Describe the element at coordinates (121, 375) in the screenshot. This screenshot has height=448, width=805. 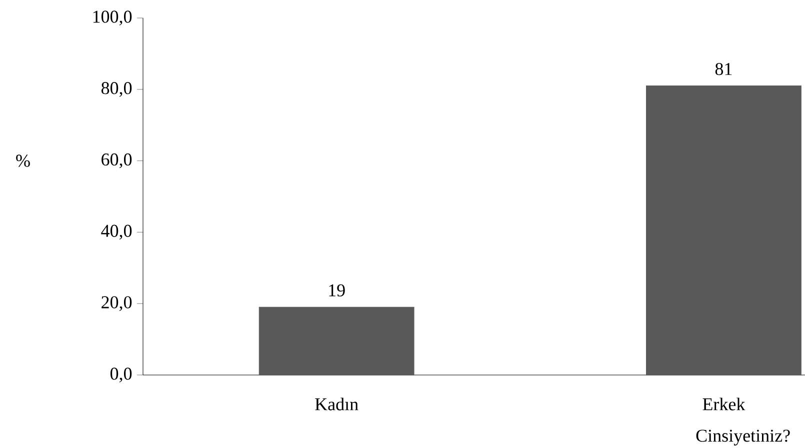
I see `y-tick-label: 0,0` at that location.